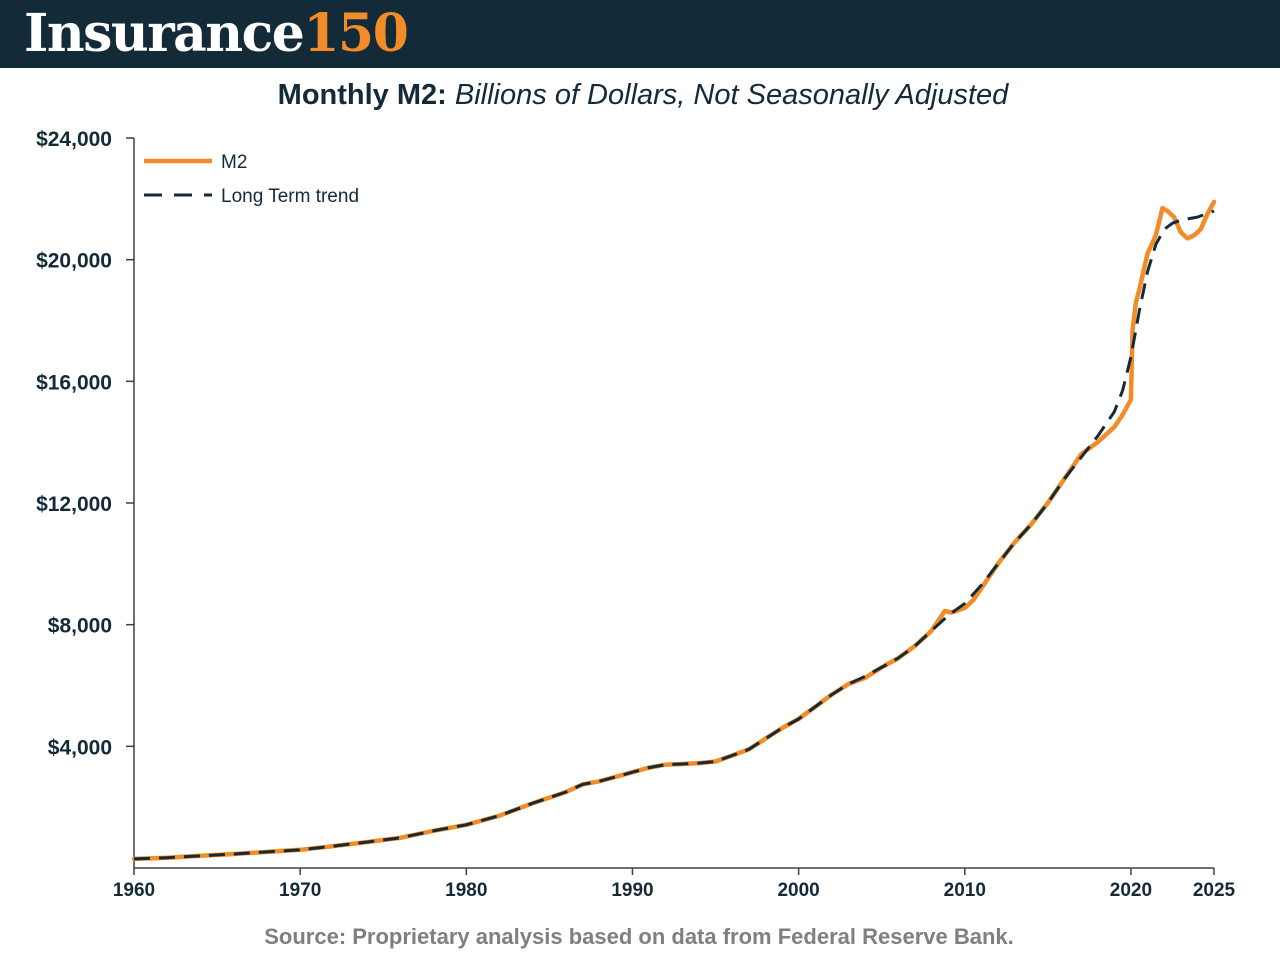 The width and height of the screenshot is (1280, 960). I want to click on y-tick-label: $24,000, so click(74, 139).